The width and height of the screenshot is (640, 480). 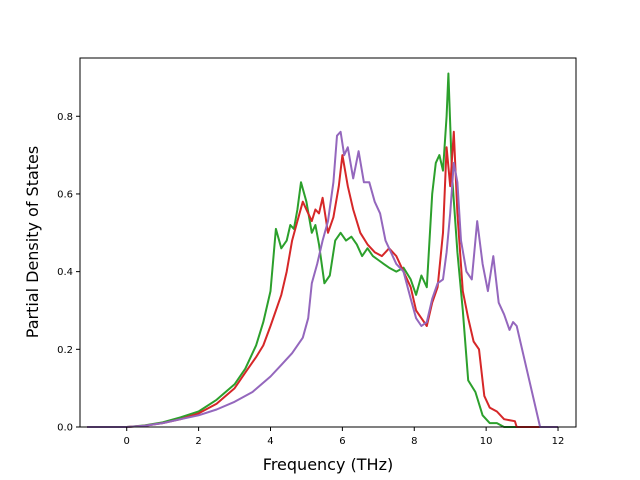 I want to click on x-tick-label: 8, so click(x=414, y=441).